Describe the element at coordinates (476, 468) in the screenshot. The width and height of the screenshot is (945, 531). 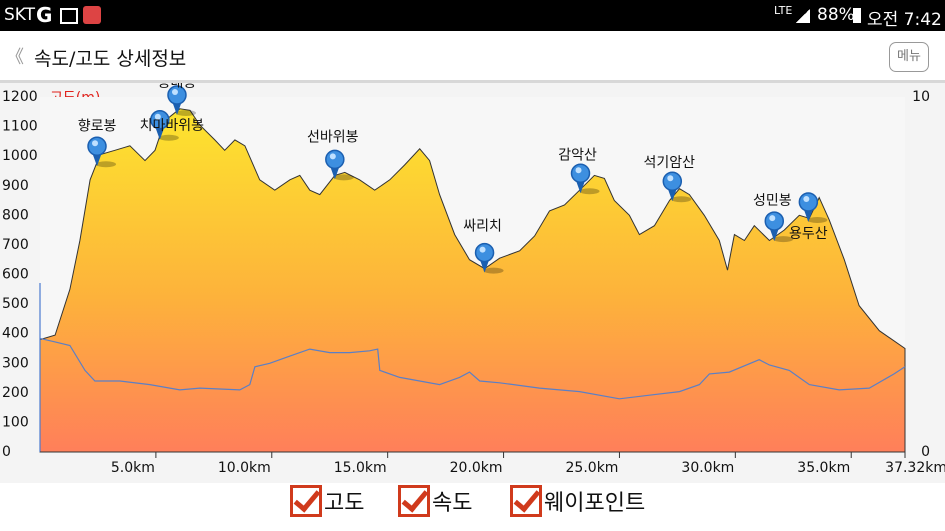
I see `x-tick-label: 20.0km` at that location.